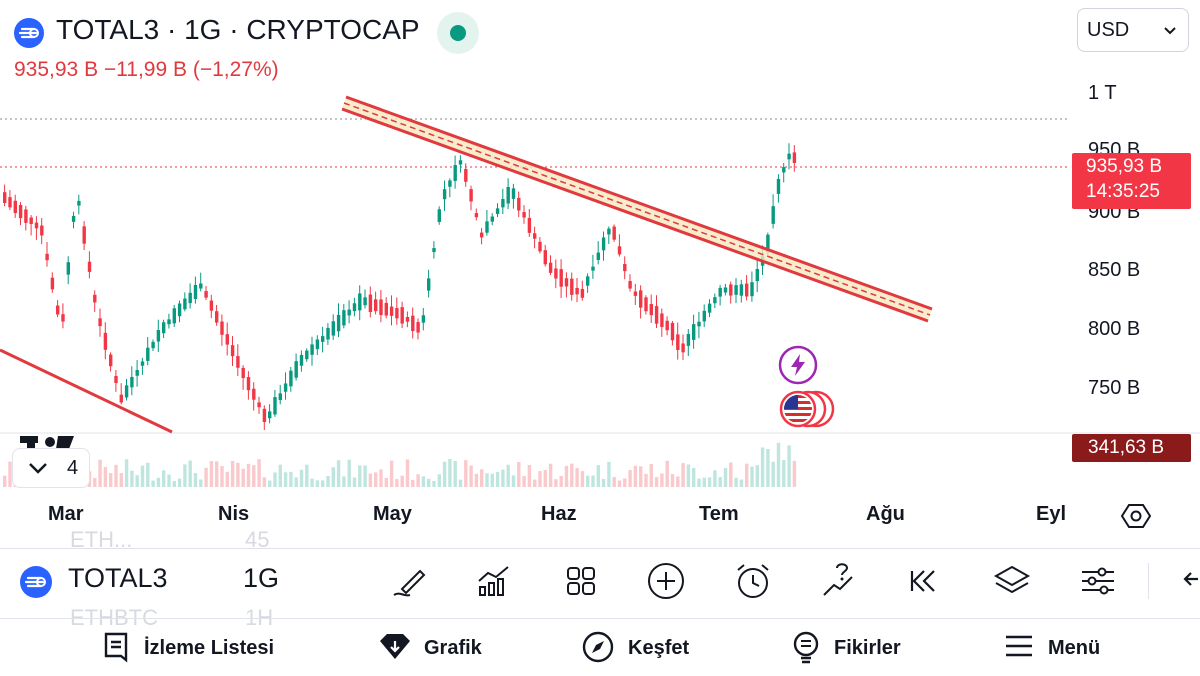 The image size is (1200, 676). I want to click on ghost-watchlist-symbol: ETHBTC, so click(114, 617).